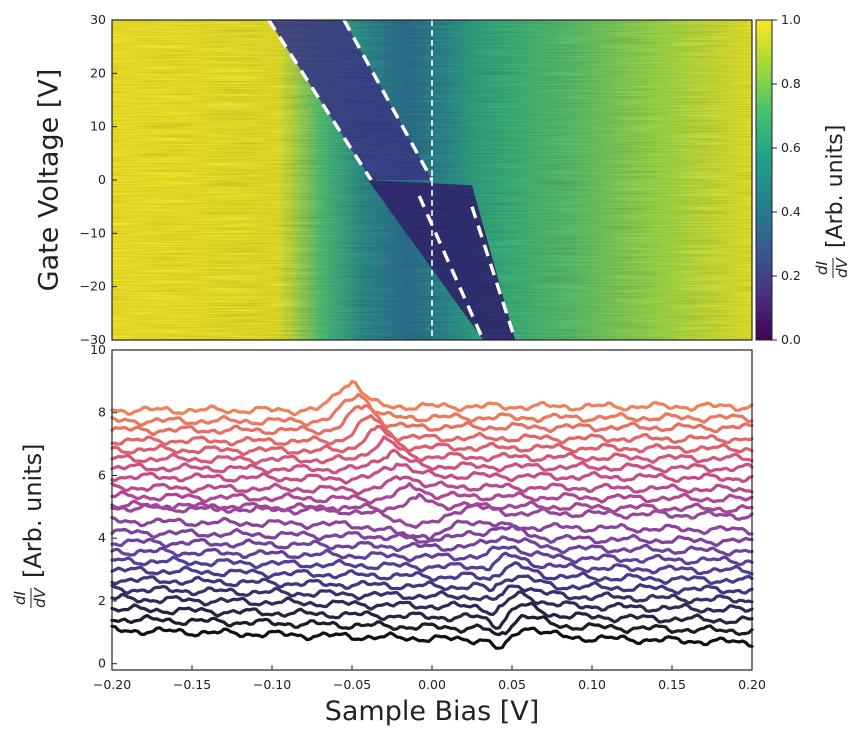 The height and width of the screenshot is (749, 864). What do you see at coordinates (93, 286) in the screenshot?
I see `heatmap-y-tick-label: −20` at bounding box center [93, 286].